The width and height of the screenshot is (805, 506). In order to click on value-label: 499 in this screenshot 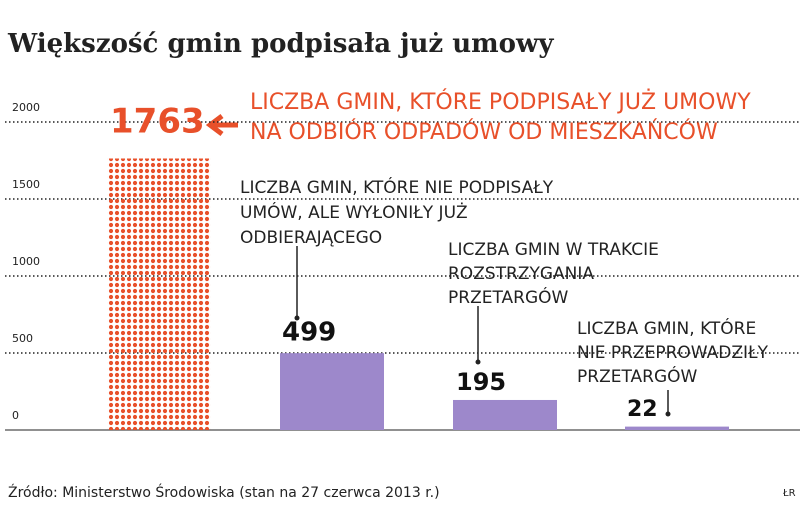, I will do `click(309, 333)`.